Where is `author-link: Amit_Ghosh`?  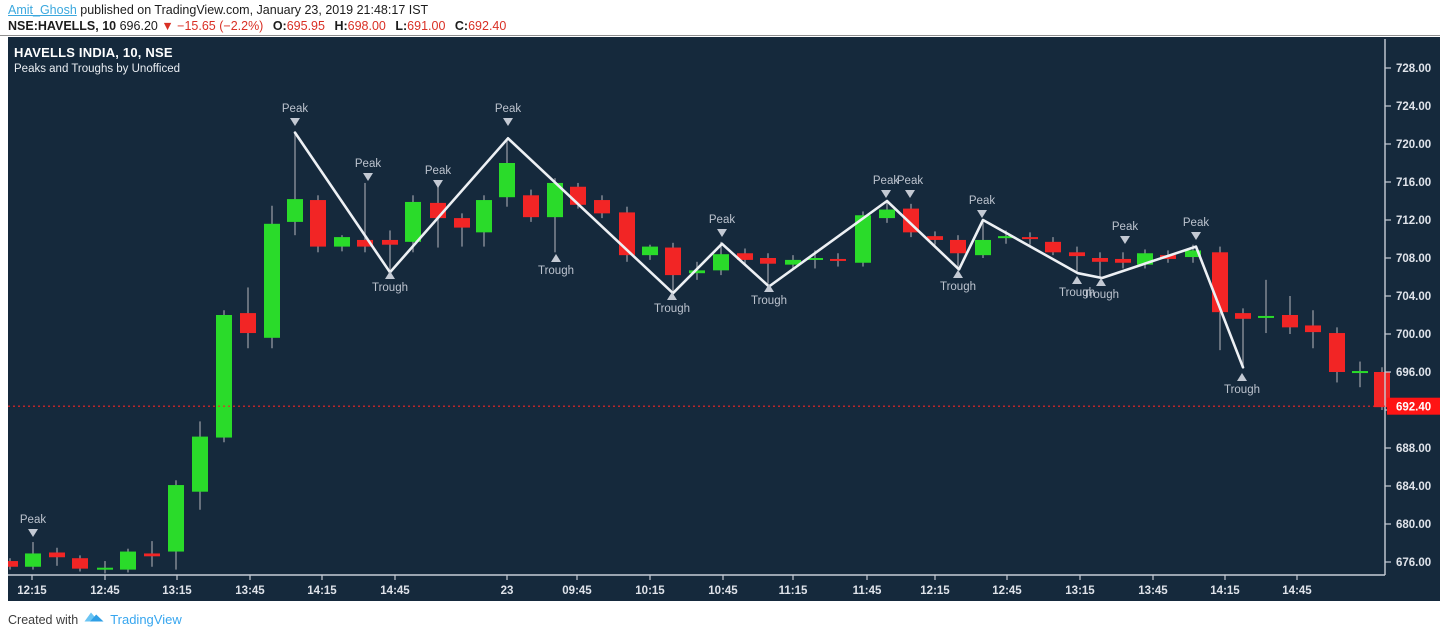 author-link: Amit_Ghosh is located at coordinates (42, 10).